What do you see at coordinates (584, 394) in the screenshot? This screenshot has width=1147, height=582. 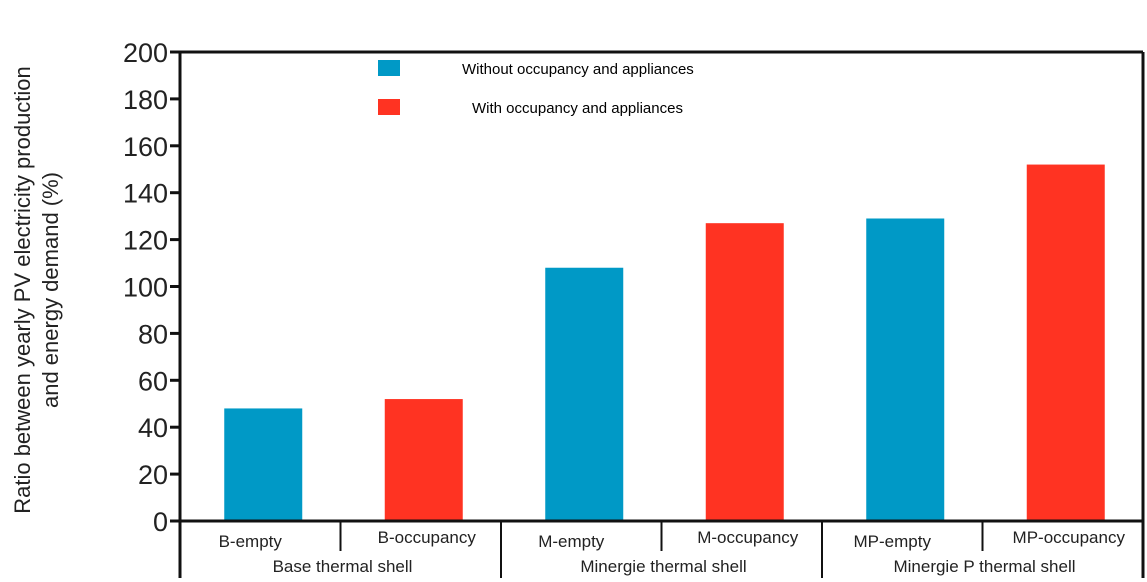 I see `bar-m-empty` at bounding box center [584, 394].